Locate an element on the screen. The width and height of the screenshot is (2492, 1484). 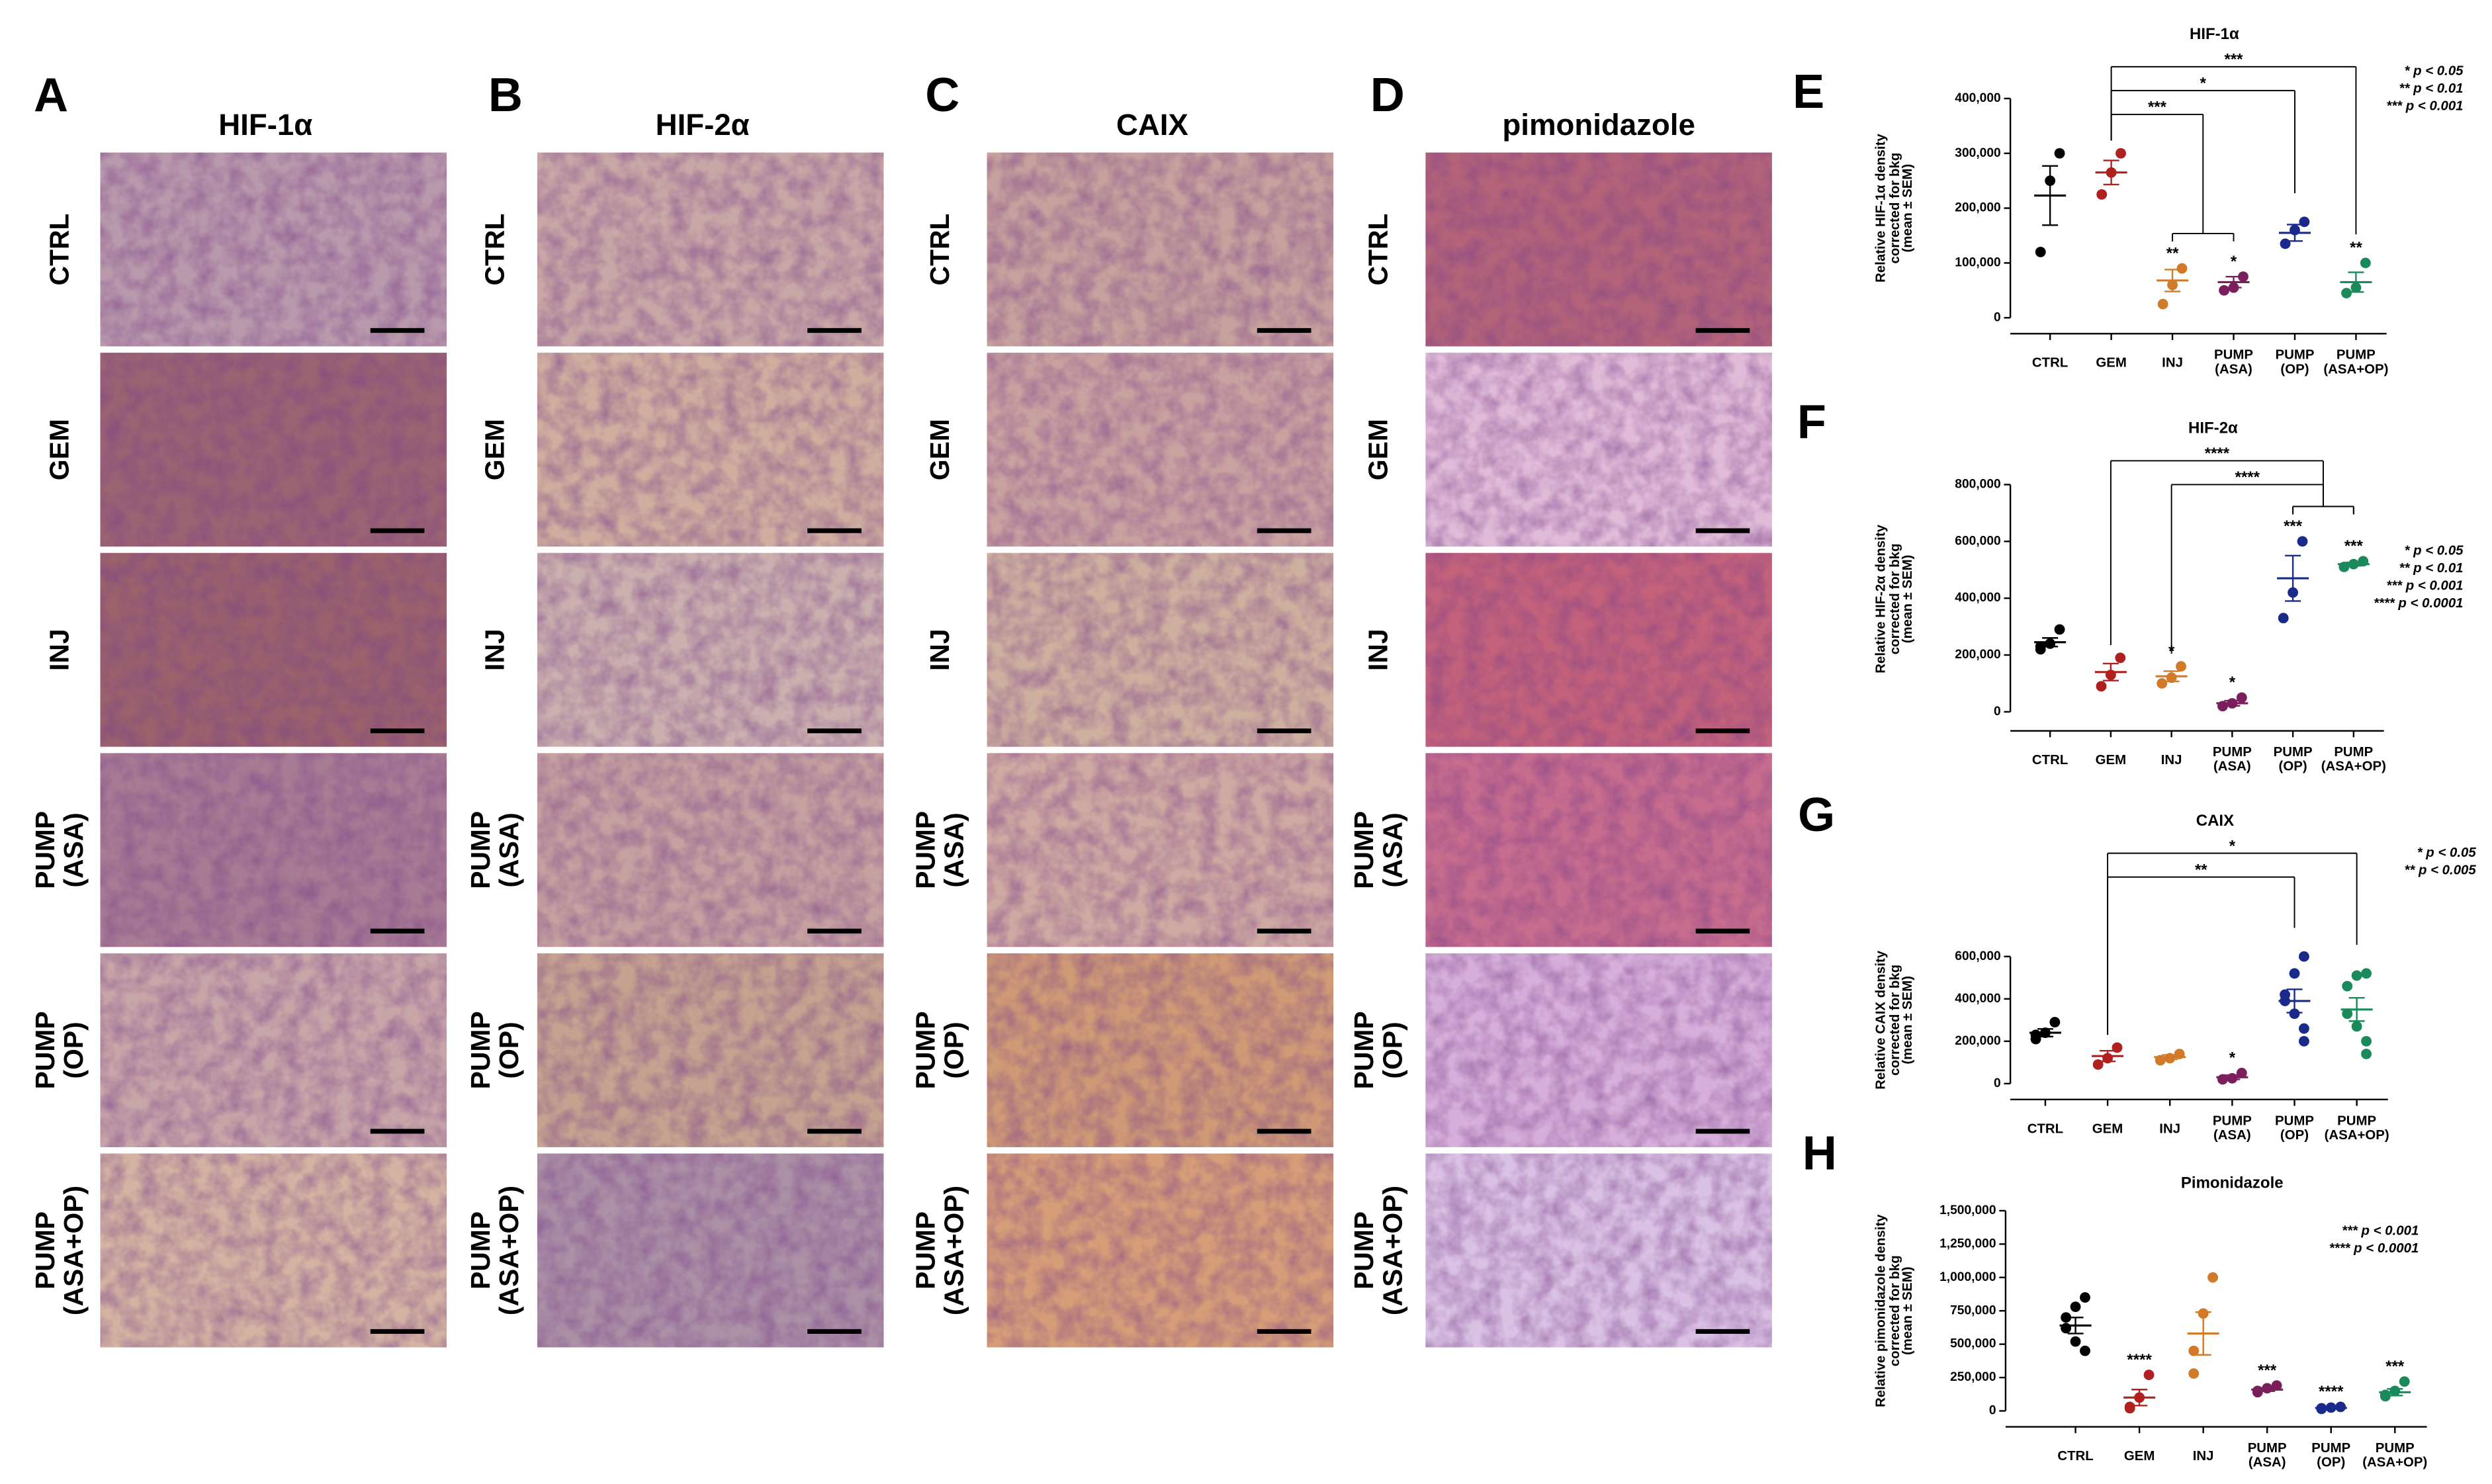
row-label-box: GEM is located at coordinates (1378, 450).